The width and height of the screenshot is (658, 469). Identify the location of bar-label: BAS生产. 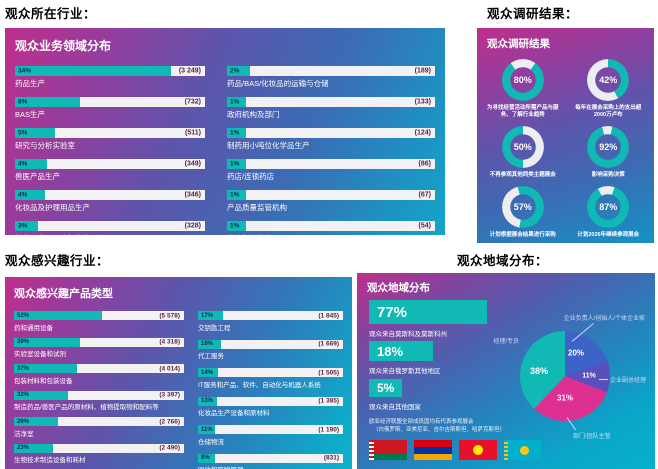
(30, 114).